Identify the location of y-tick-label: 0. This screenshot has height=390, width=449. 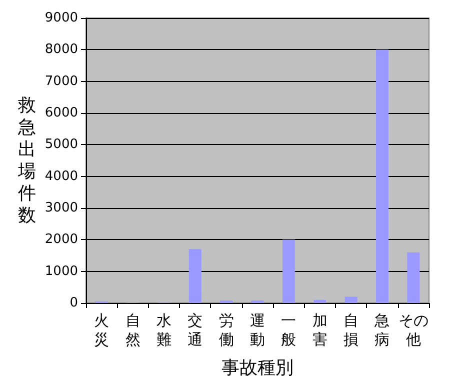
(74, 303).